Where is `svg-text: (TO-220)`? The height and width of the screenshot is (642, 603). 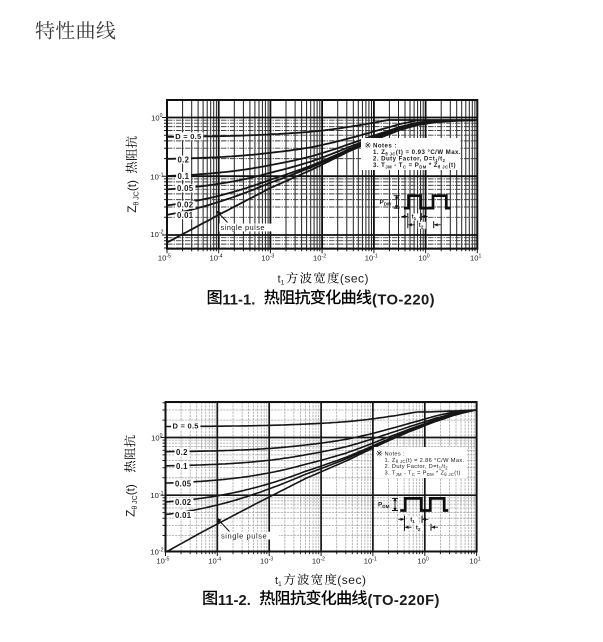
svg-text: (TO-220) is located at coordinates (403, 300).